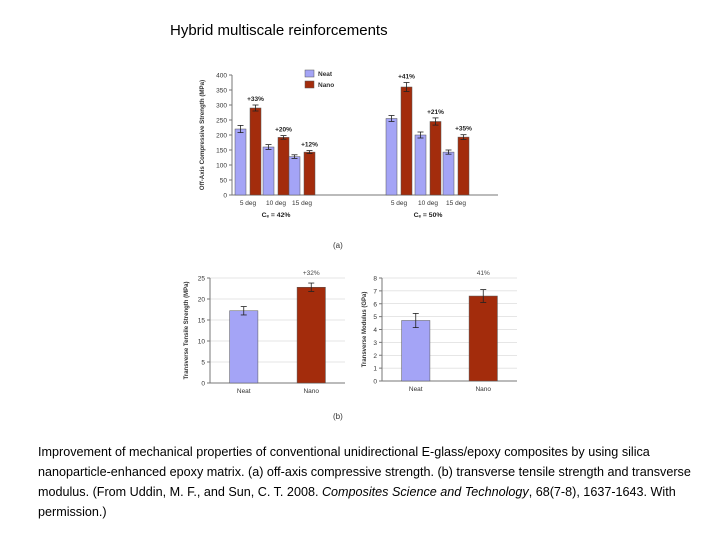 The width and height of the screenshot is (720, 540). I want to click on y-tick-label: 150, so click(221, 151).